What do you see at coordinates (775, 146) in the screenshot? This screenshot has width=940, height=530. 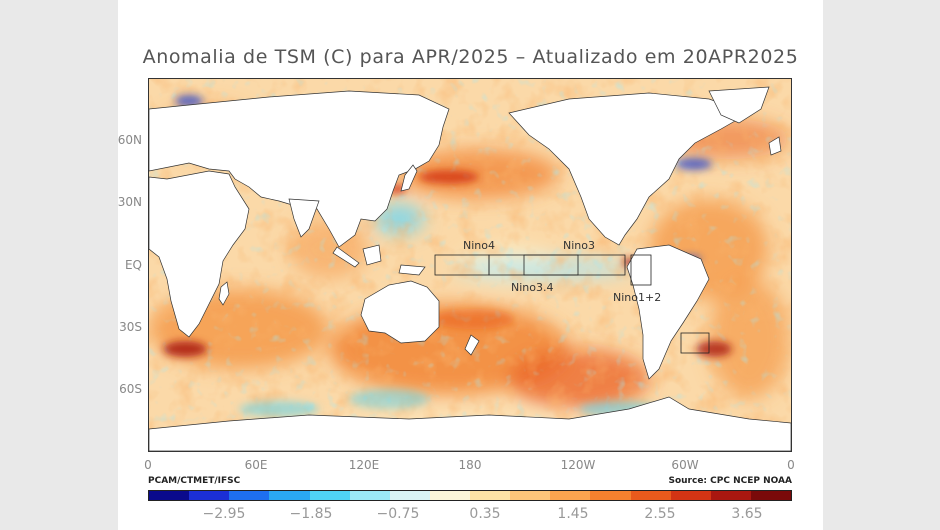 I see `british-isles` at bounding box center [775, 146].